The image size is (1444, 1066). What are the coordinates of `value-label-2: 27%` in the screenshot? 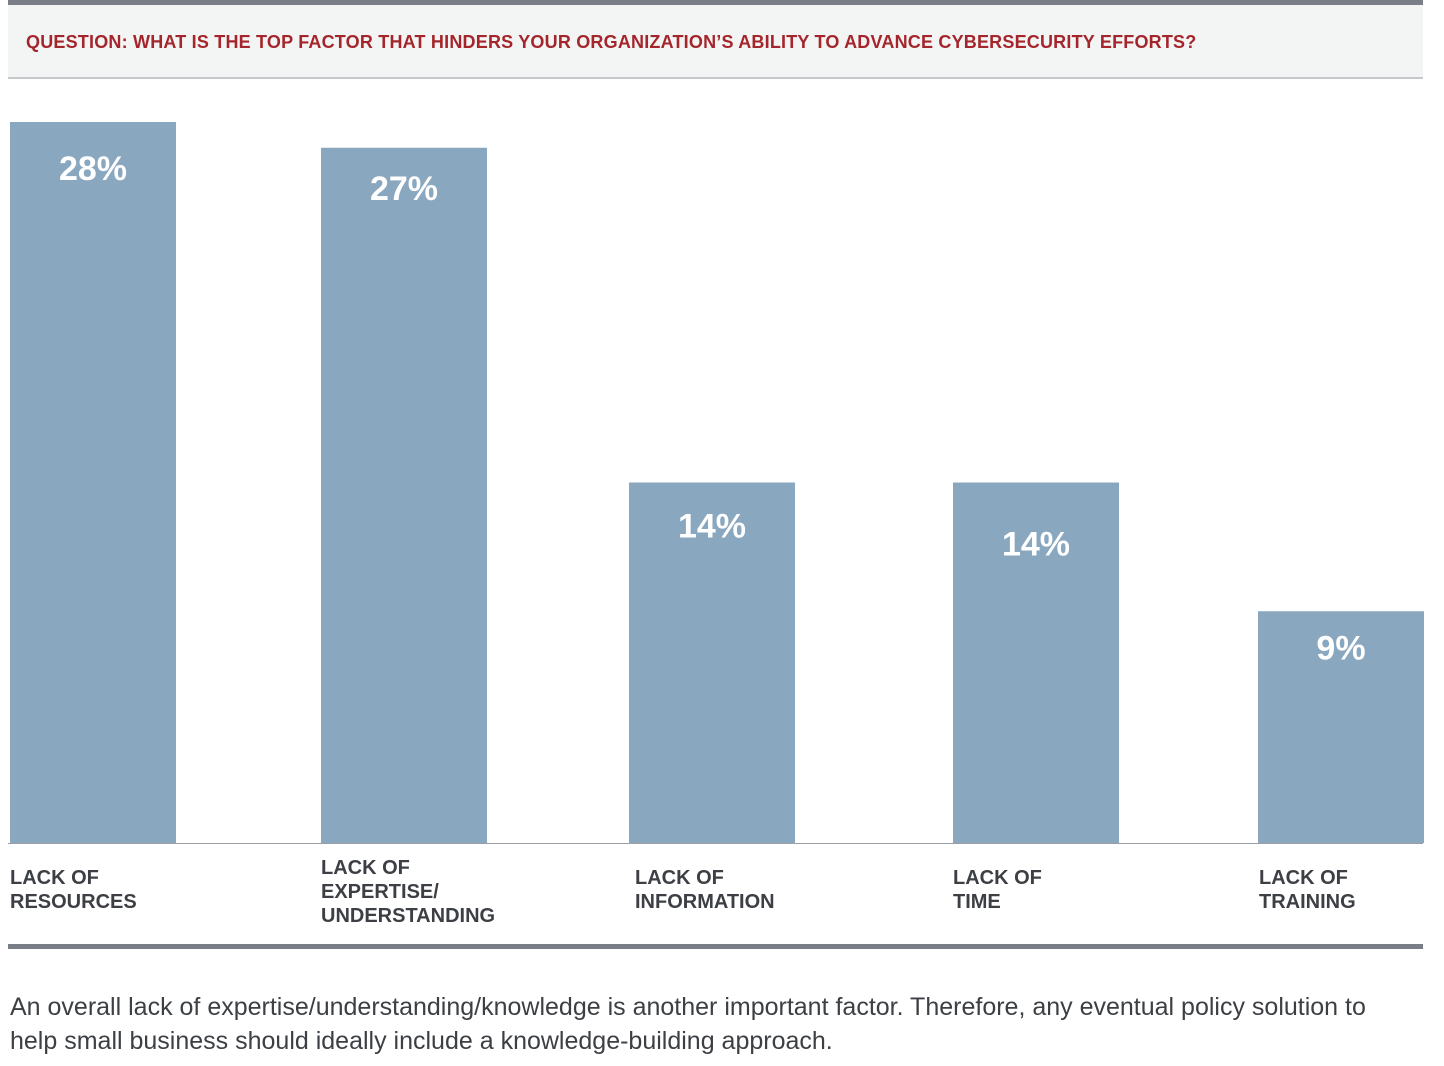 It's located at (404, 189).